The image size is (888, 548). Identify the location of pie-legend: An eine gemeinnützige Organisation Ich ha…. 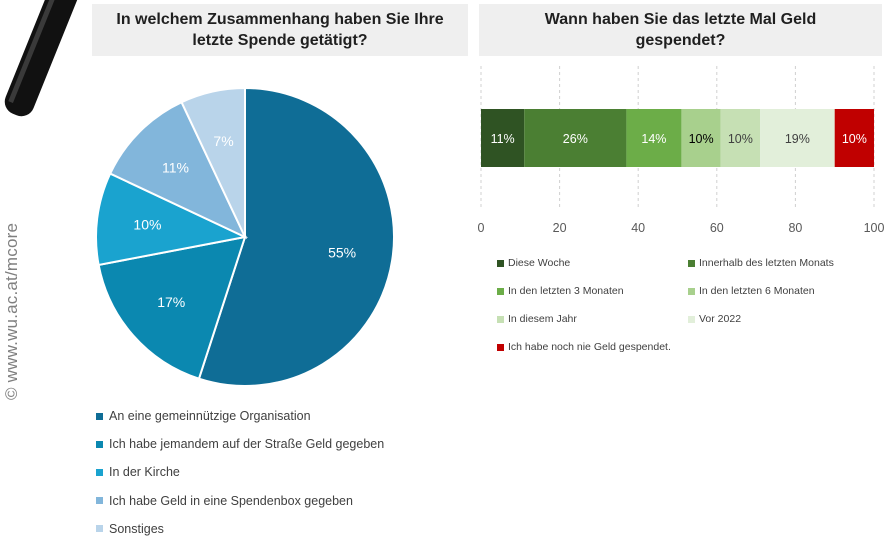
(240, 472).